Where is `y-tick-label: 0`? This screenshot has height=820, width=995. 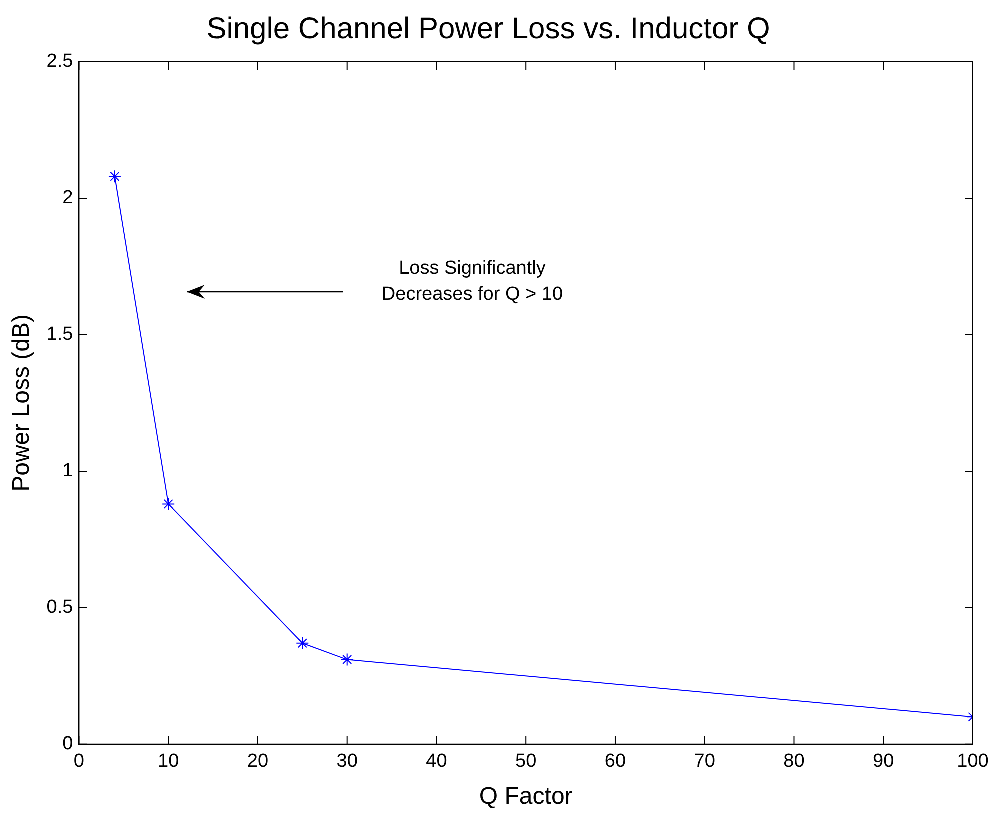 y-tick-label: 0 is located at coordinates (68, 744).